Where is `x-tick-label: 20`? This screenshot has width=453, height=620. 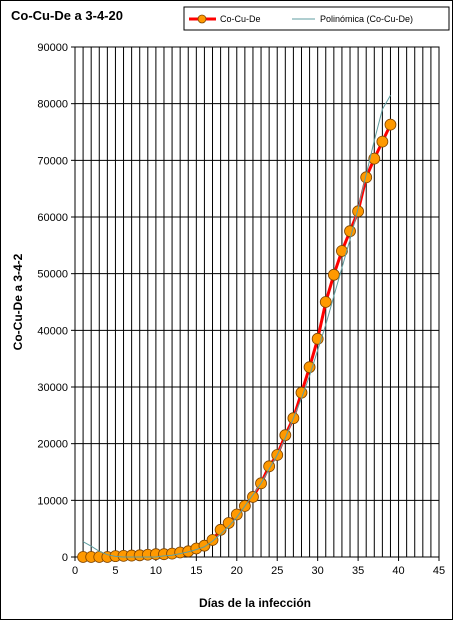
x-tick-label: 20 is located at coordinates (237, 571).